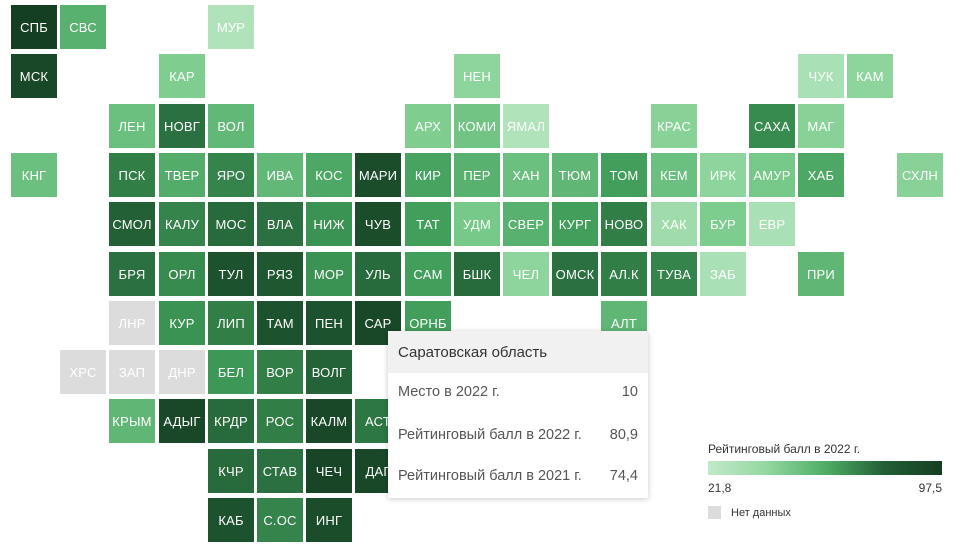 This screenshot has width=960, height=544. I want to click on legend-ticks: 21,8 97,5, so click(825, 488).